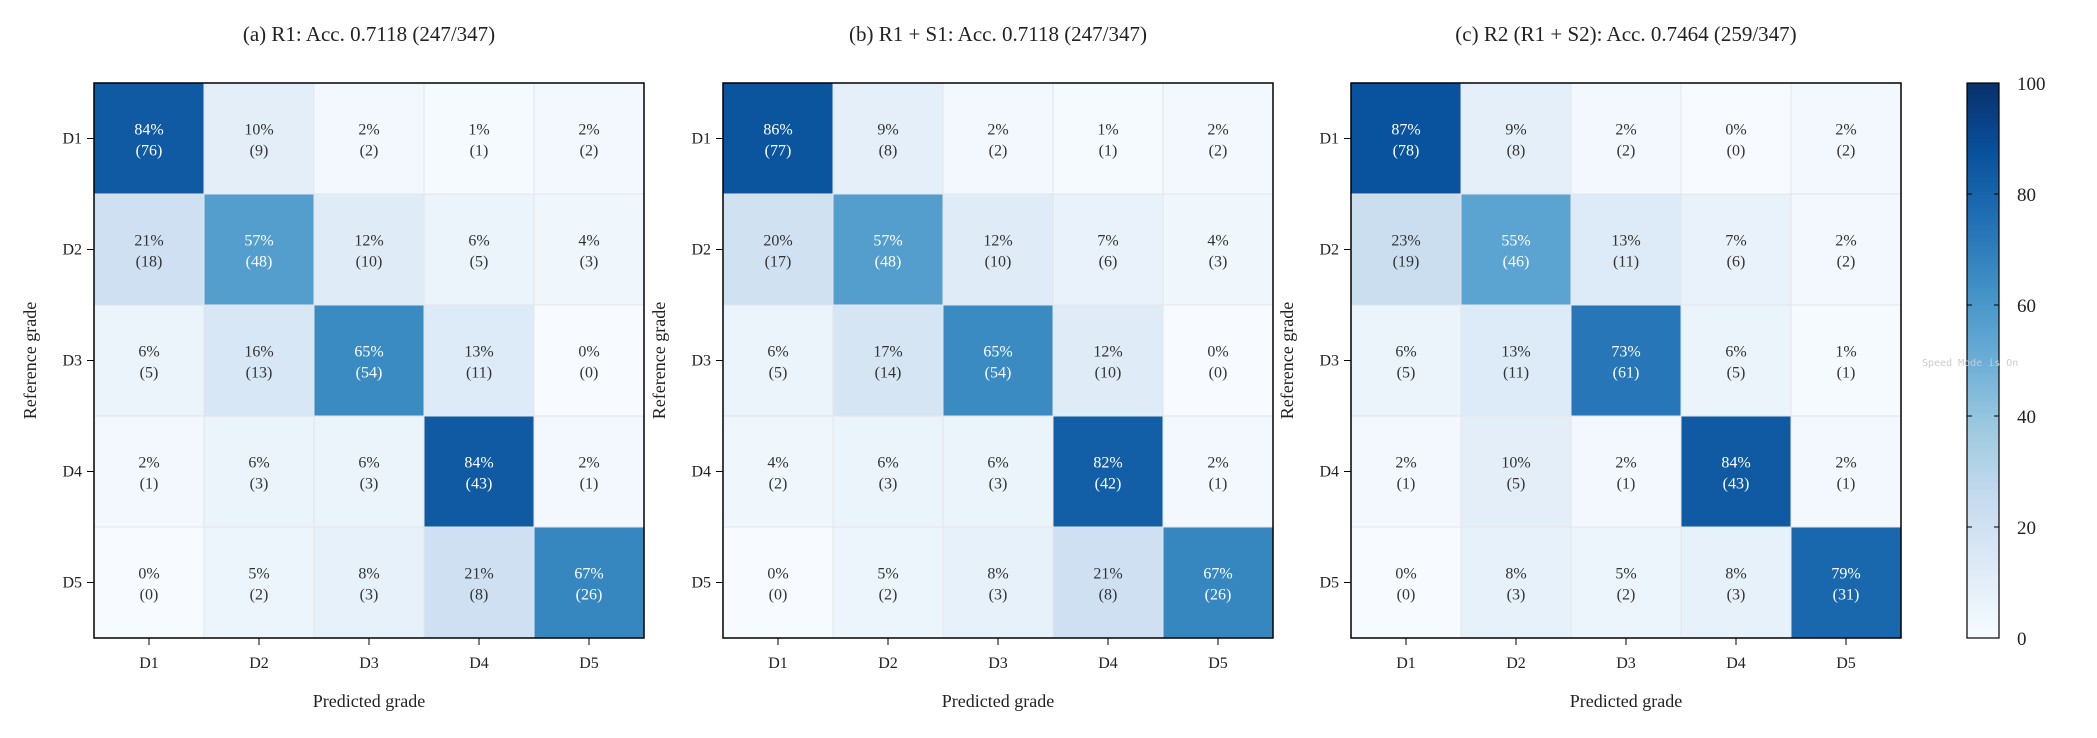 This screenshot has width=2097, height=738. I want to click on x-tick-label: D4, so click(479, 663).